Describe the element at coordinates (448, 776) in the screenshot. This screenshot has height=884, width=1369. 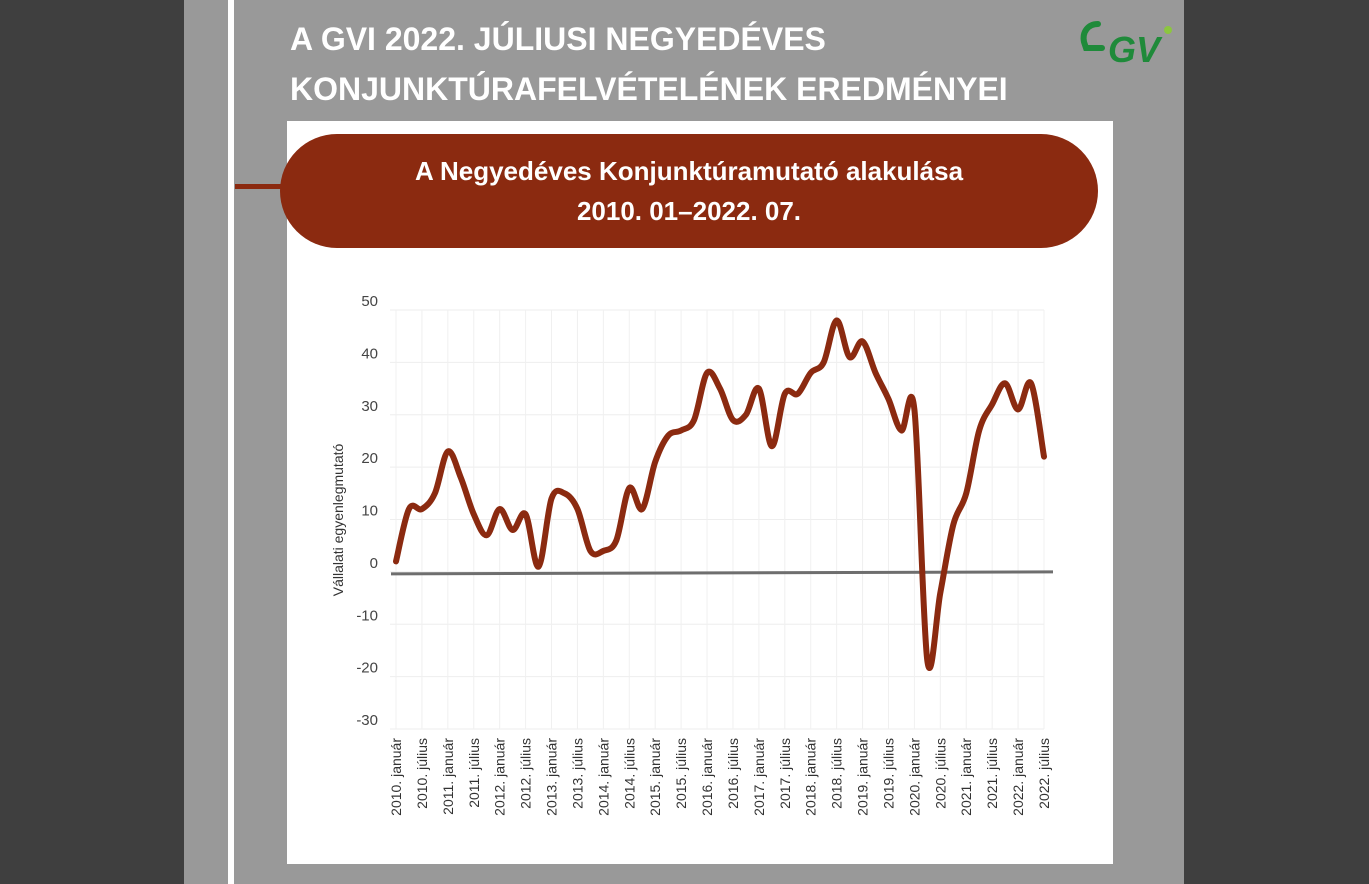
I see `x-tick-label: 2011. január` at that location.